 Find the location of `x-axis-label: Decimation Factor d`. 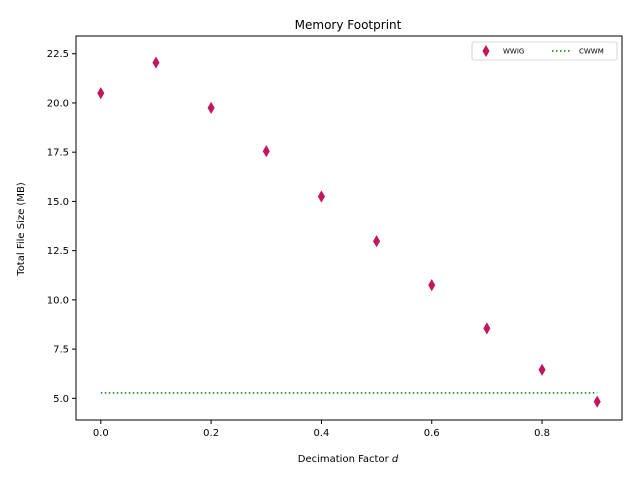

x-axis-label: Decimation Factor d is located at coordinates (348, 459).